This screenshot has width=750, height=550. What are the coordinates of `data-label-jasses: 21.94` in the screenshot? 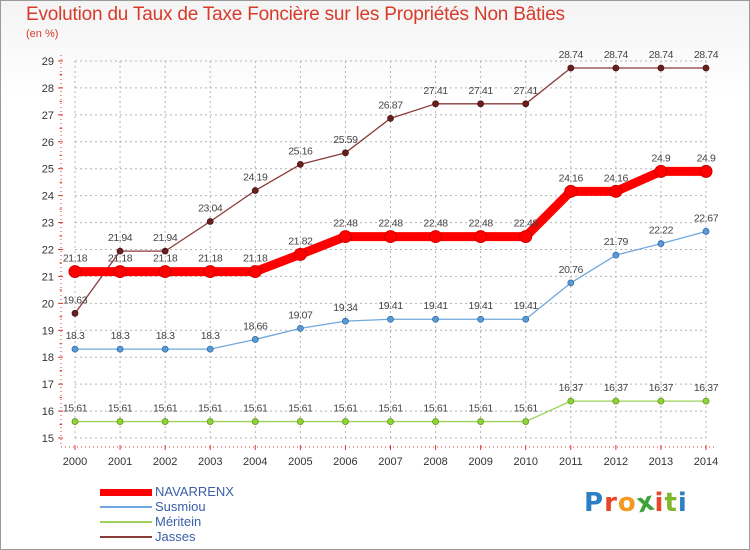 It's located at (165, 238).